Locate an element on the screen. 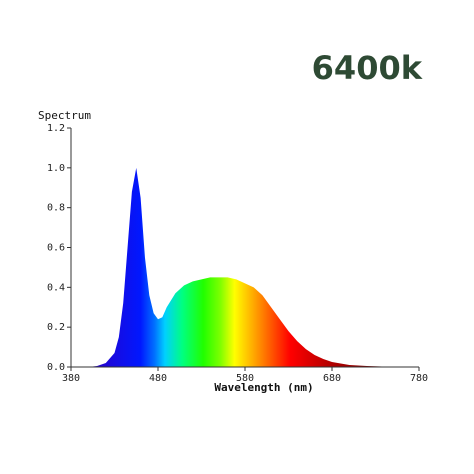 This screenshot has height=474, width=474. x-axis-title: Wavelength (nm) is located at coordinates (263, 387).